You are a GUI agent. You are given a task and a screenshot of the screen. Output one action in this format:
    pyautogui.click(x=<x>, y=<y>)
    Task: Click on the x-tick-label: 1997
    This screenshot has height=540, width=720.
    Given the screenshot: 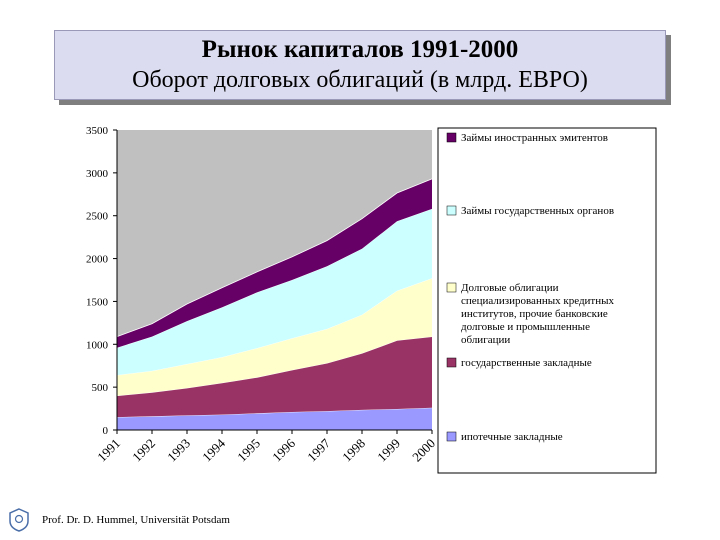 What is the action you would take?
    pyautogui.click(x=318, y=449)
    